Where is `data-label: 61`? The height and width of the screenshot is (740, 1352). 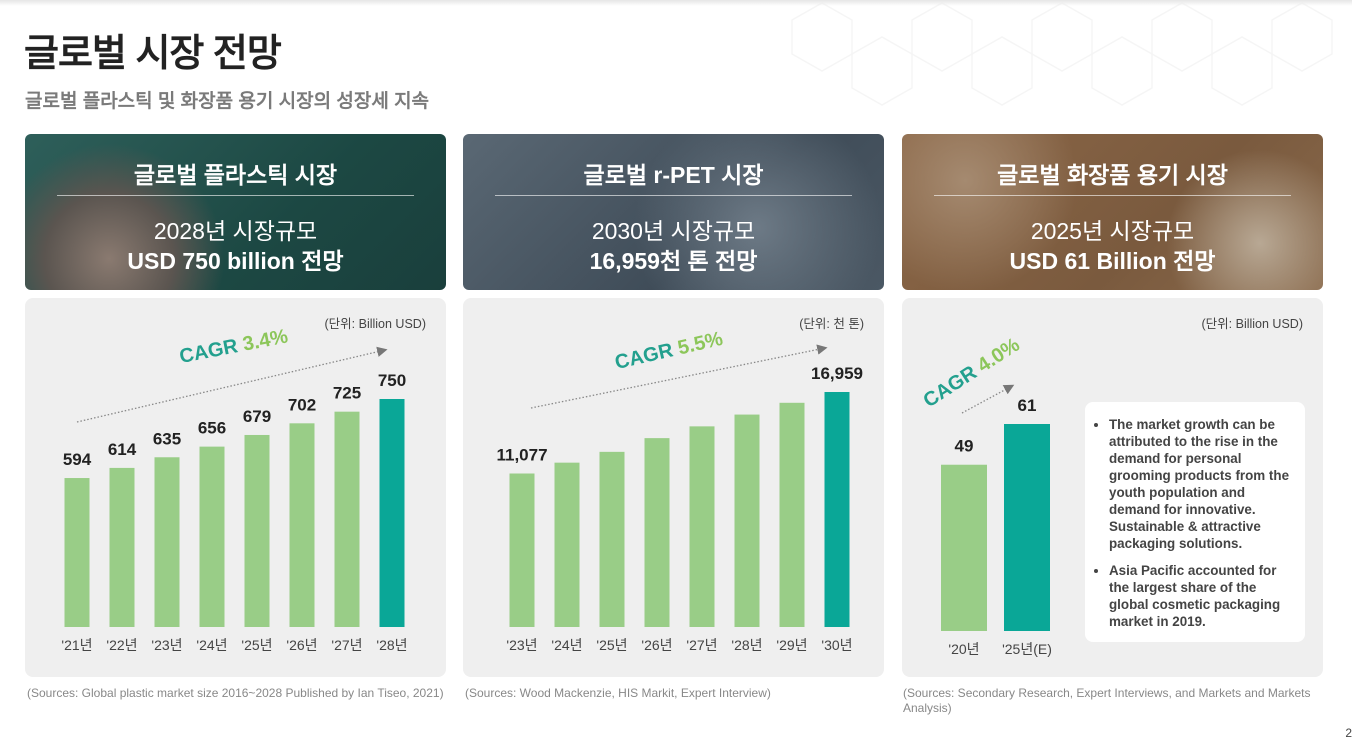 data-label: 61 is located at coordinates (1027, 405).